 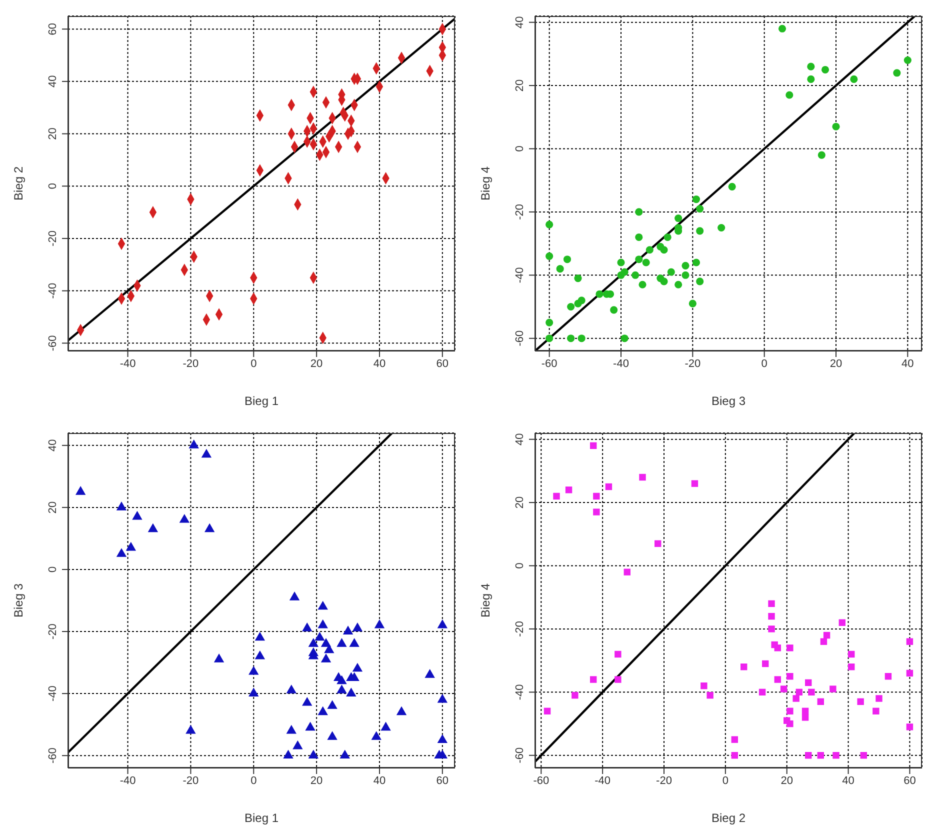 I want to click on y-axis-title: Bieg 2, so click(x=18, y=183).